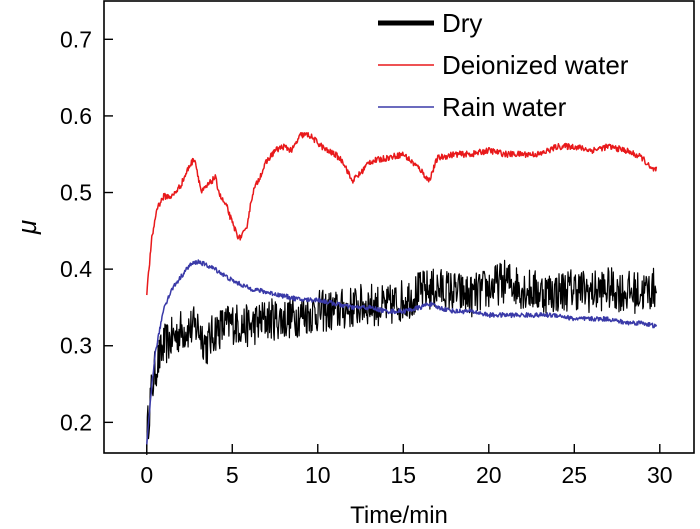 The image size is (700, 529). What do you see at coordinates (489, 475) in the screenshot?
I see `x-tick-label: 20` at bounding box center [489, 475].